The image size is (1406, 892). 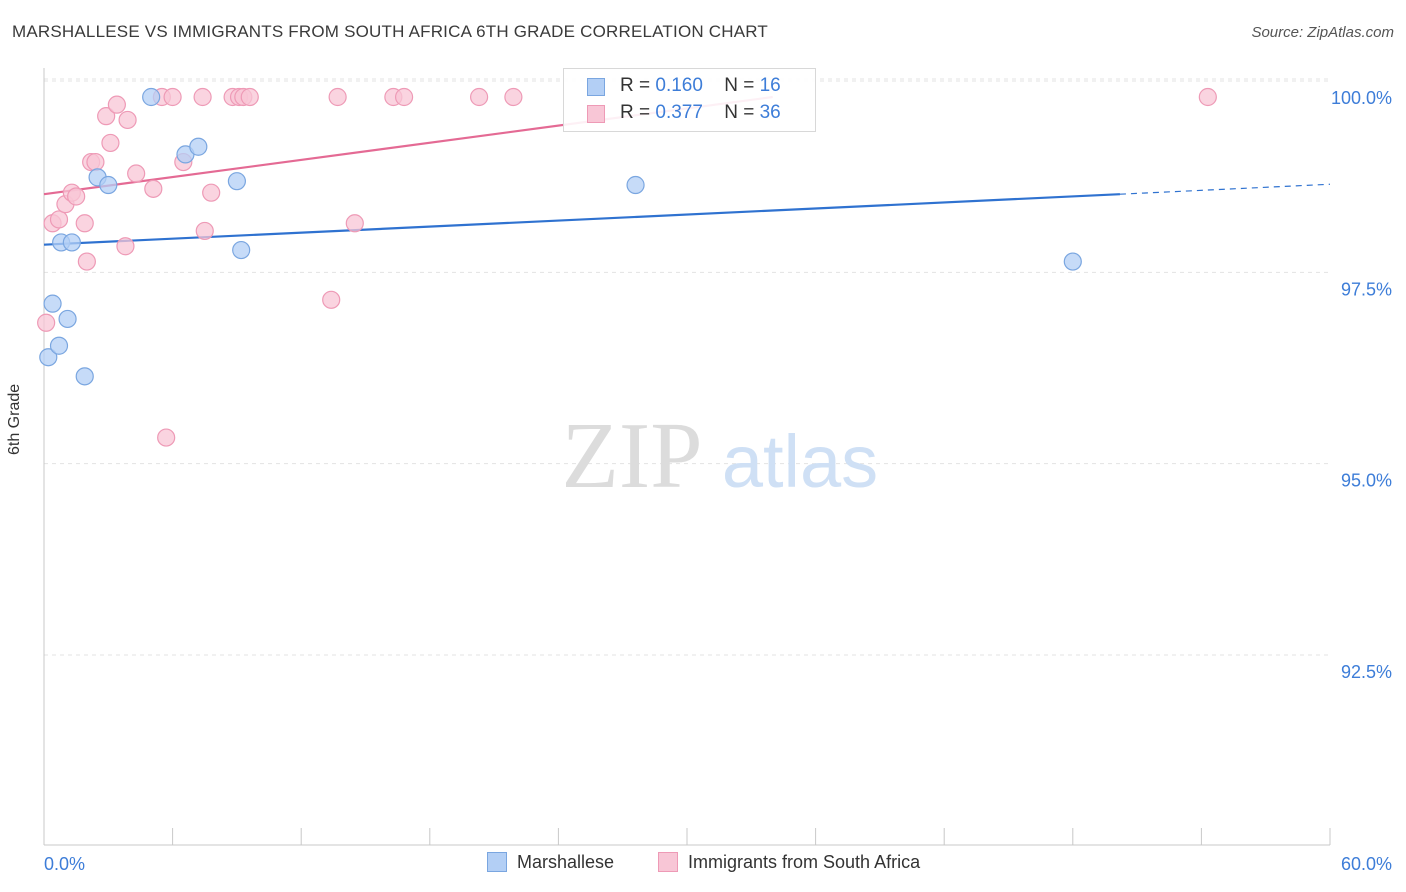 What do you see at coordinates (804, 862) in the screenshot?
I see `legend-label: Immigrants from South Africa` at bounding box center [804, 862].